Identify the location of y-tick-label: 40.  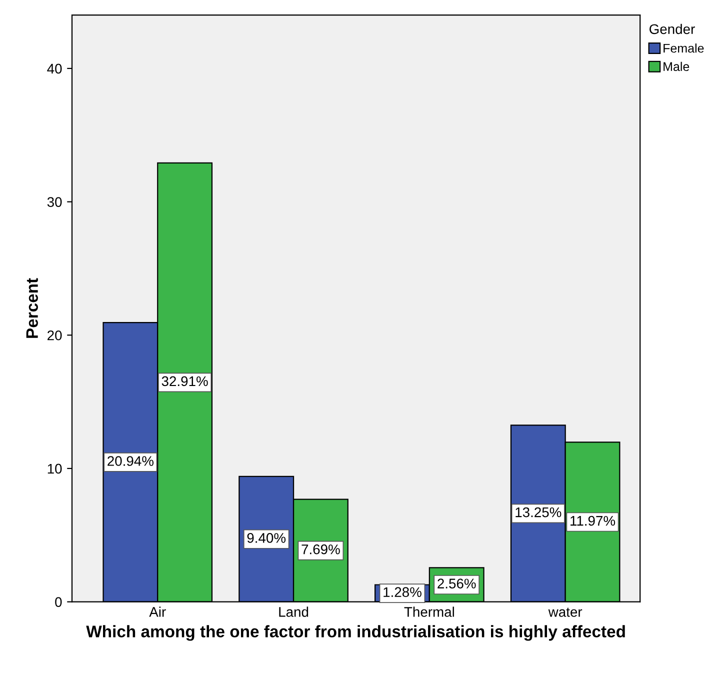
(54, 69).